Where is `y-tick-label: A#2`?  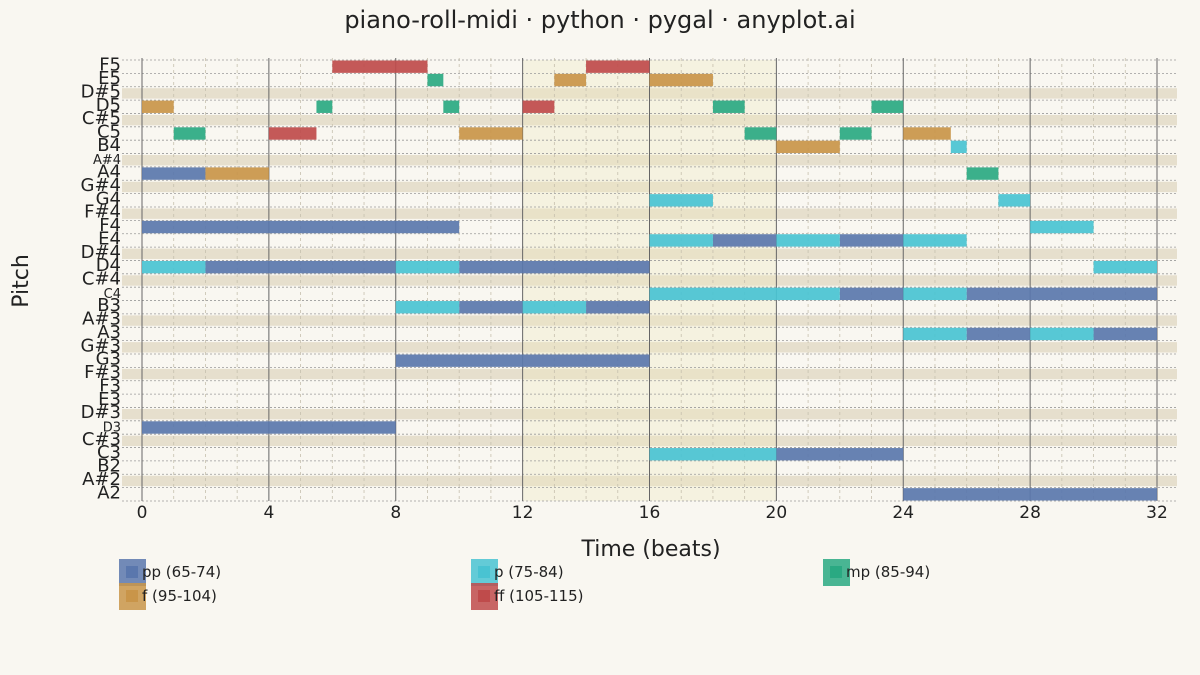
y-tick-label: A#2 is located at coordinates (101, 479).